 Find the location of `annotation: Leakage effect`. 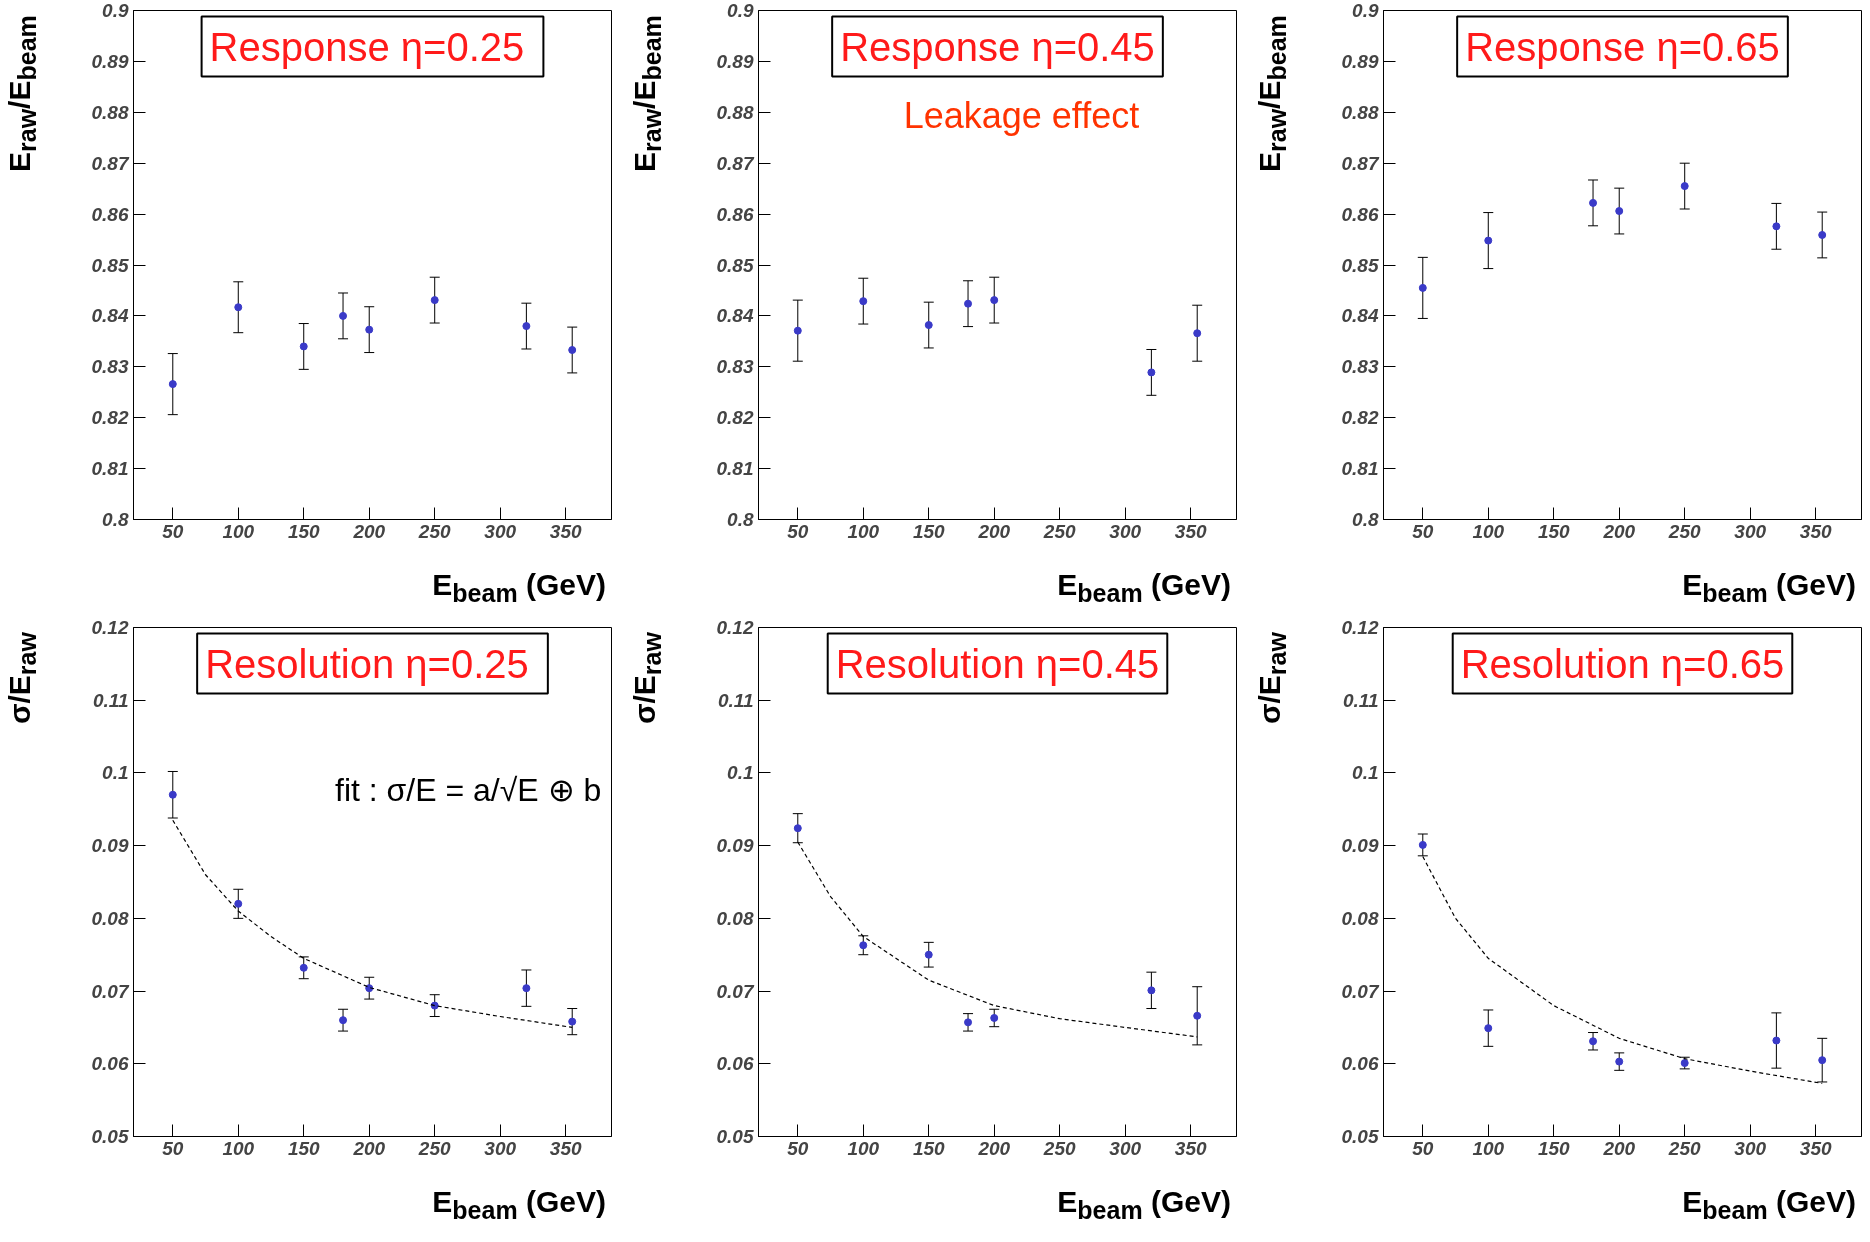

annotation: Leakage effect is located at coordinates (1021, 115).